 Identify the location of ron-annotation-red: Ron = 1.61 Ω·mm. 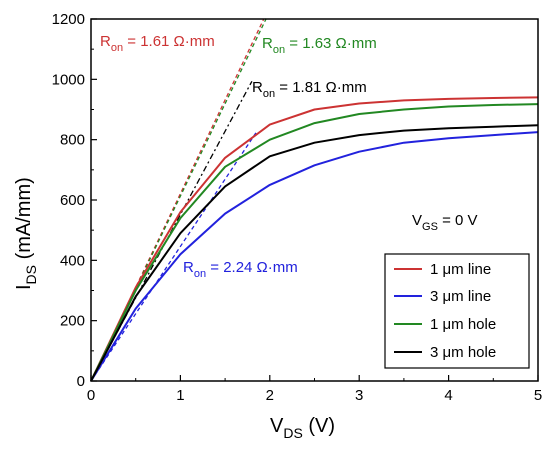
(157, 43).